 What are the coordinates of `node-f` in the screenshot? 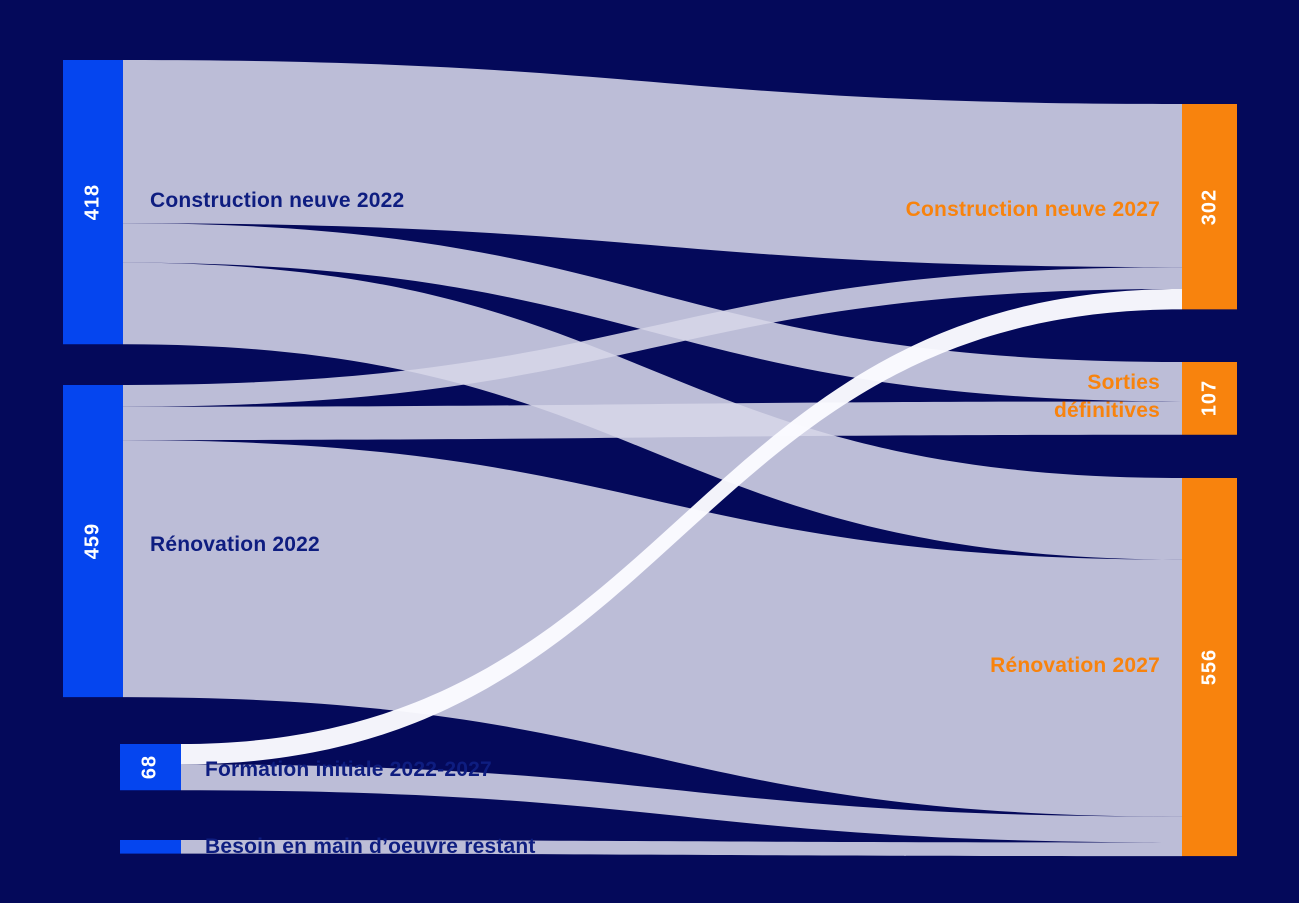 It's located at (150, 767).